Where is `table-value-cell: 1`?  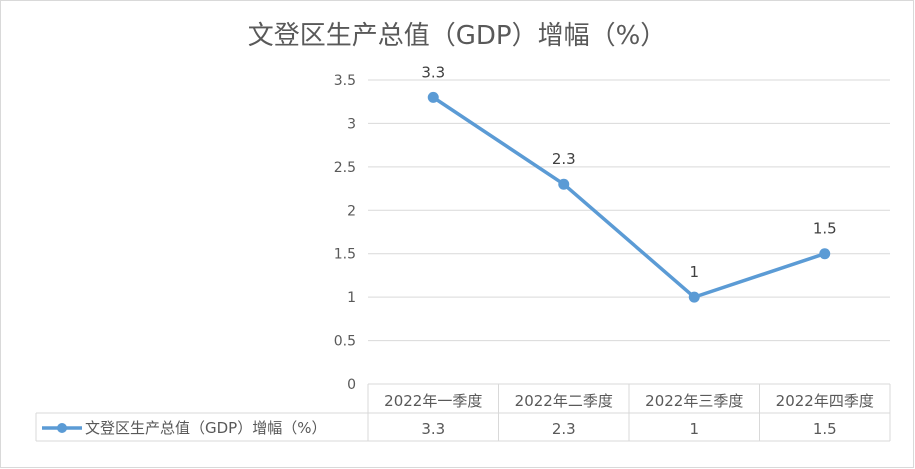 table-value-cell: 1 is located at coordinates (694, 429).